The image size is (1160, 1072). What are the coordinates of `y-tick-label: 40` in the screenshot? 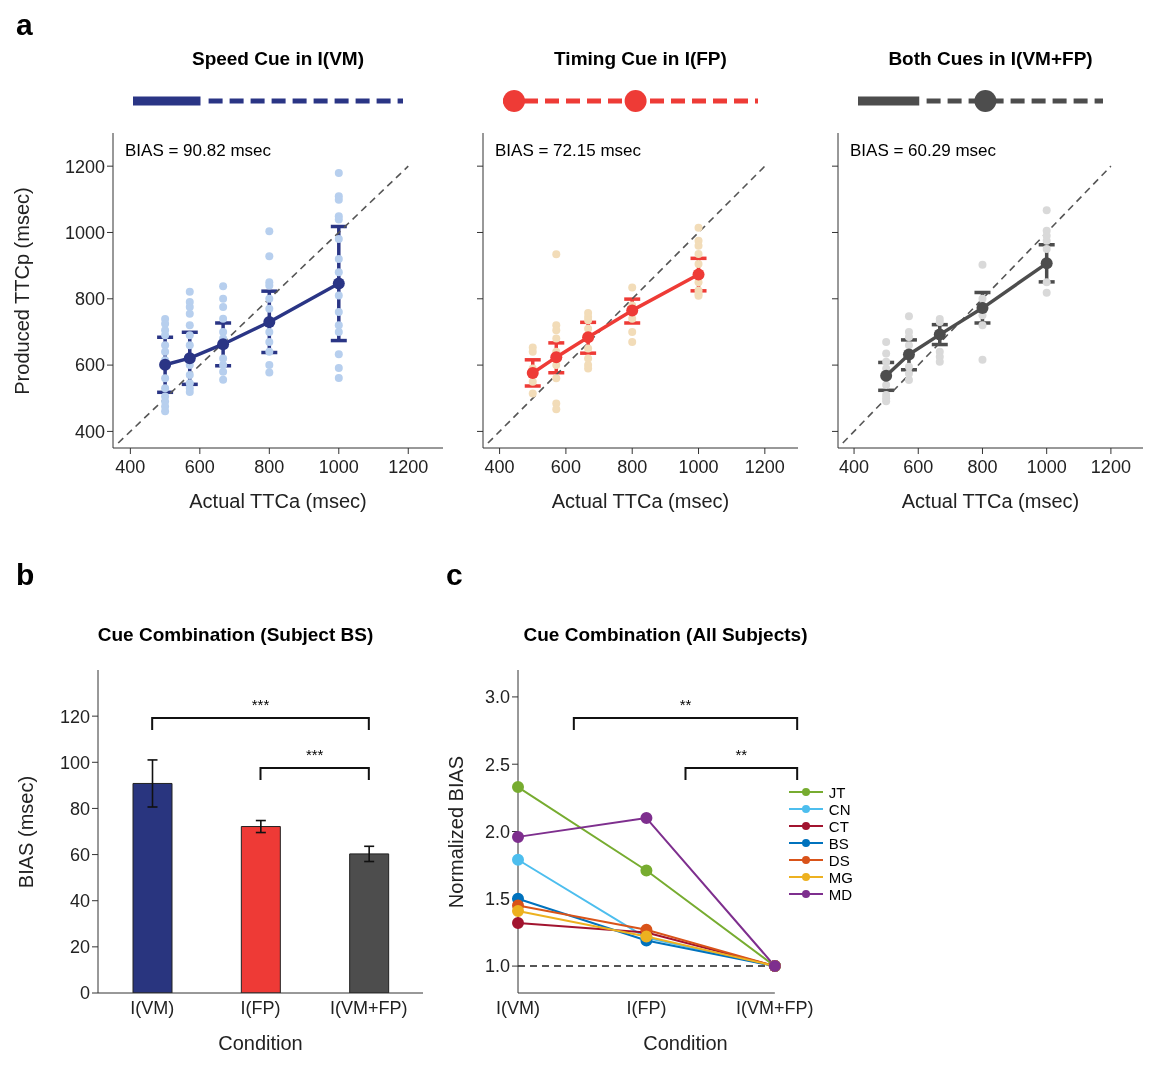 It's located at (79, 901).